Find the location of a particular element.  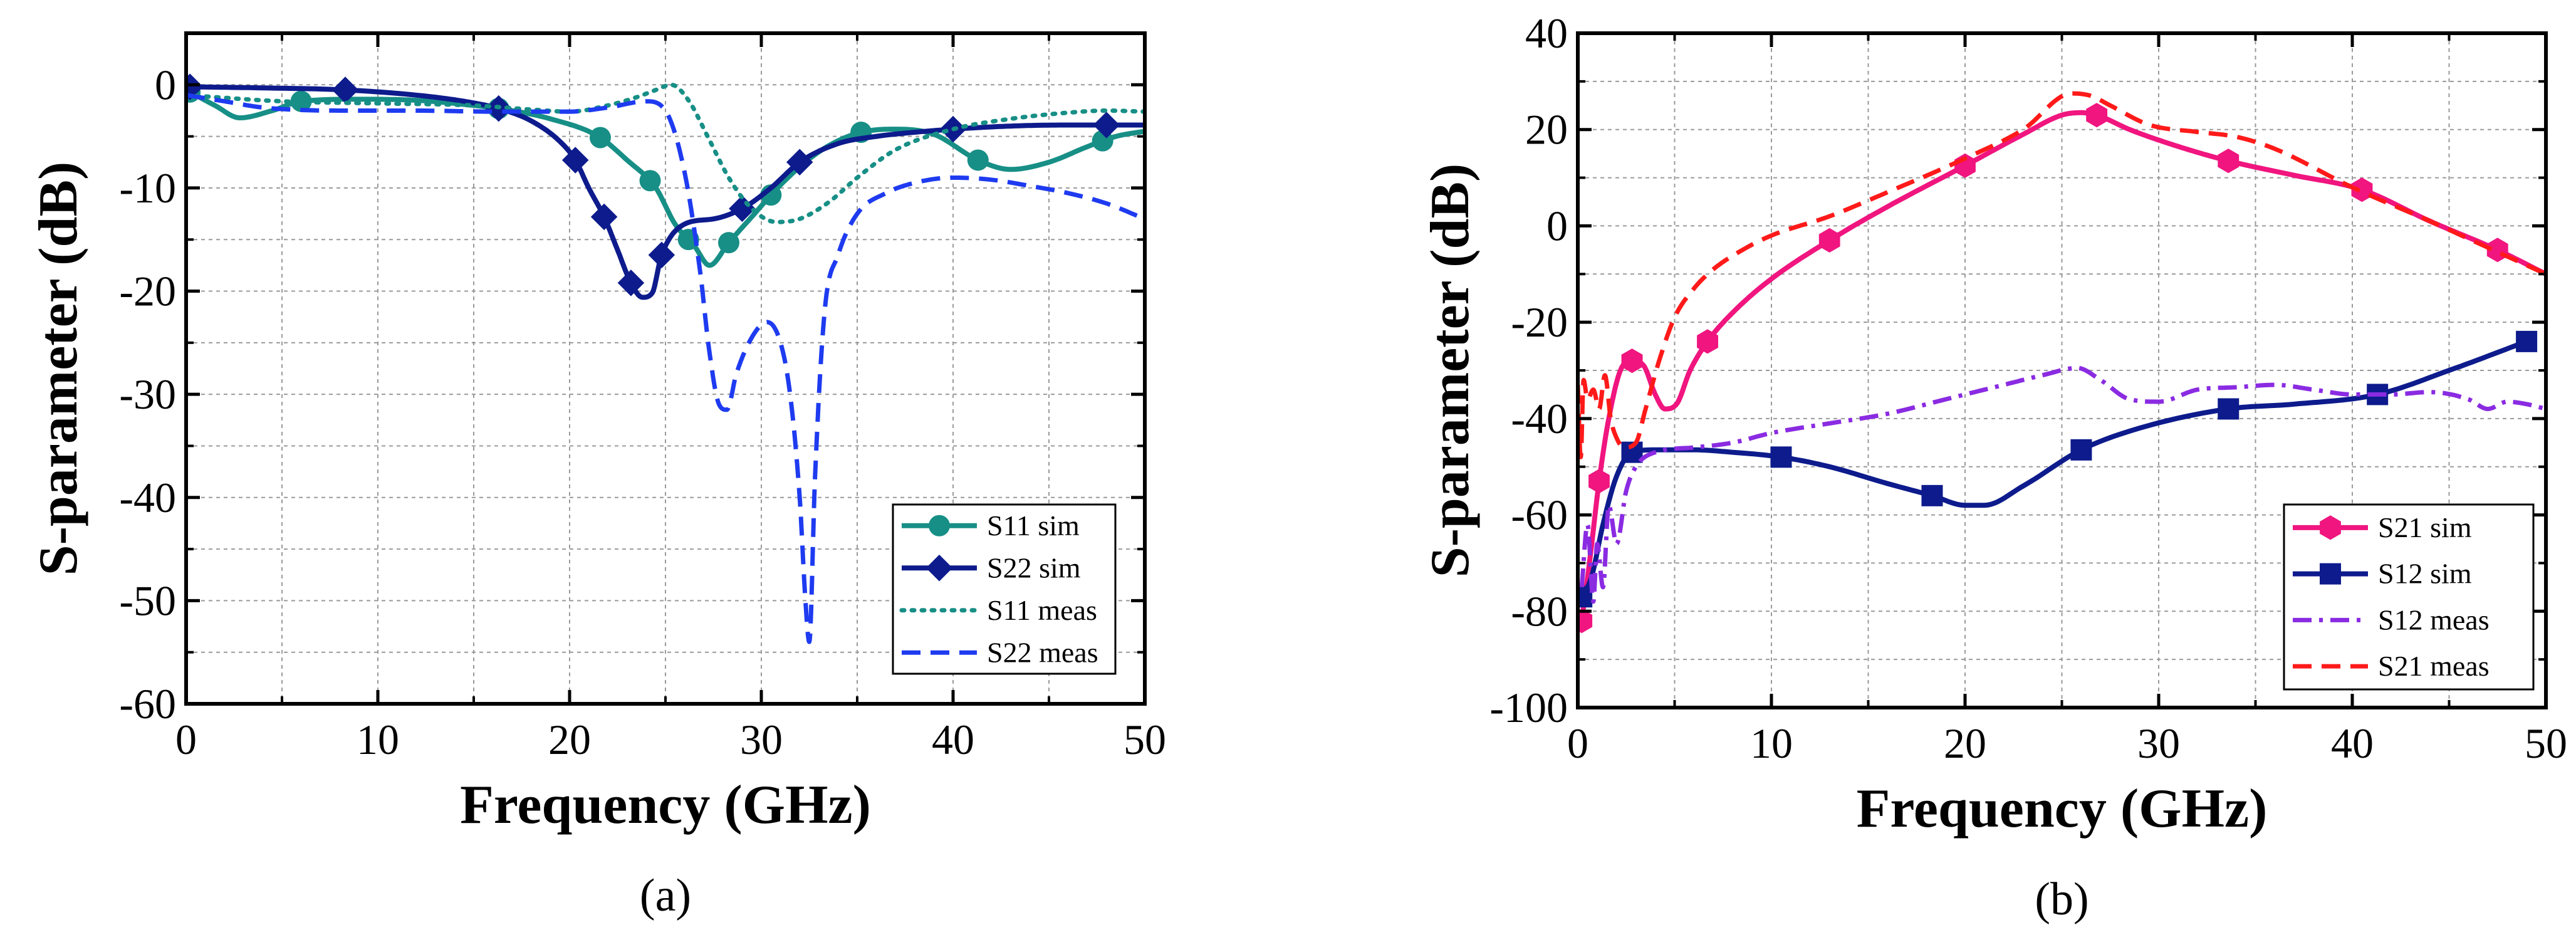

legend-box is located at coordinates (1004, 589).